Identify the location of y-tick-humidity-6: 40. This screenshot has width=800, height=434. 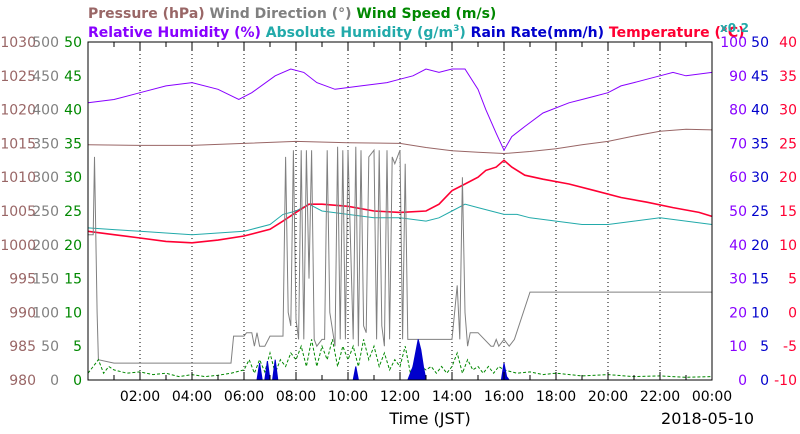
(738, 246).